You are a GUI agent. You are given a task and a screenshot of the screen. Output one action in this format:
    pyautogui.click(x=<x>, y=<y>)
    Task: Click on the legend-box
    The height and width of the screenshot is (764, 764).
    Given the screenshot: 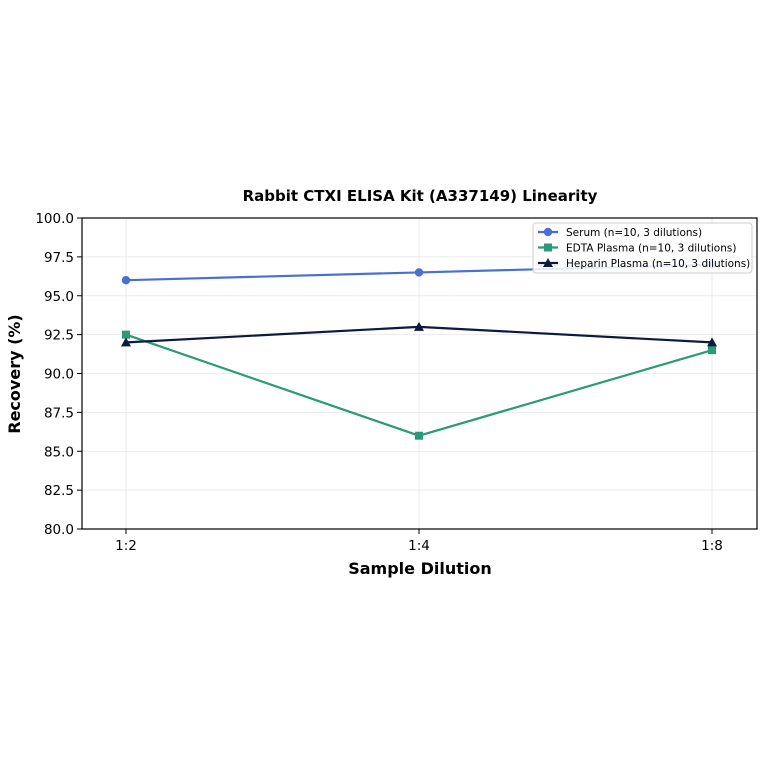 What is the action you would take?
    pyautogui.click(x=642, y=248)
    